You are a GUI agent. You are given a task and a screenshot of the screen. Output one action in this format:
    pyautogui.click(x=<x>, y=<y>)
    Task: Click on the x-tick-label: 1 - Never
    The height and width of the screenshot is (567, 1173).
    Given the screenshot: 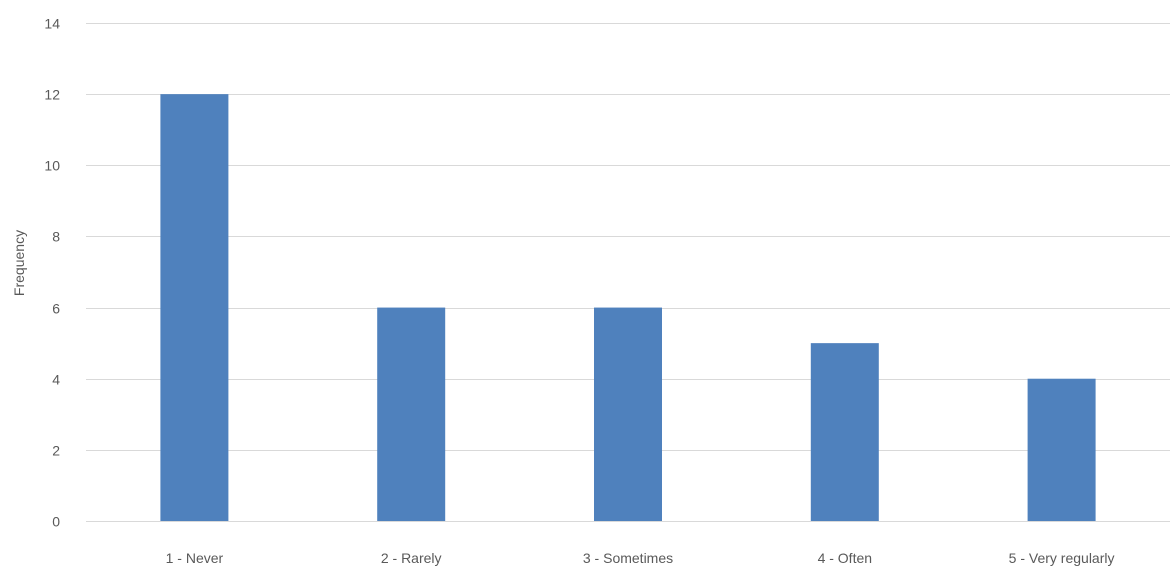 What is the action you would take?
    pyautogui.click(x=195, y=558)
    